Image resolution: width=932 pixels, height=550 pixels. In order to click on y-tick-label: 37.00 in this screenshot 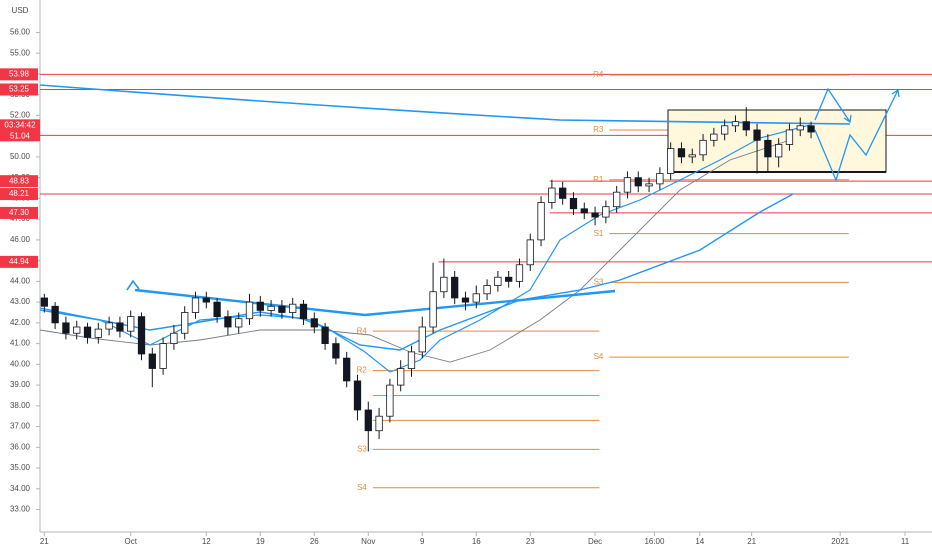, I will do `click(20, 426)`.